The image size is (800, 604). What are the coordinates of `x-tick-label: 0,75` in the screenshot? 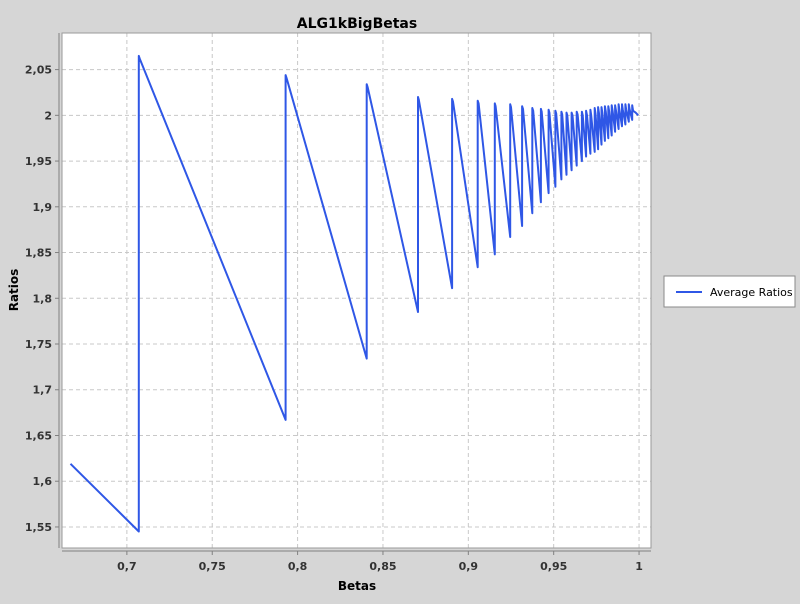 It's located at (212, 566).